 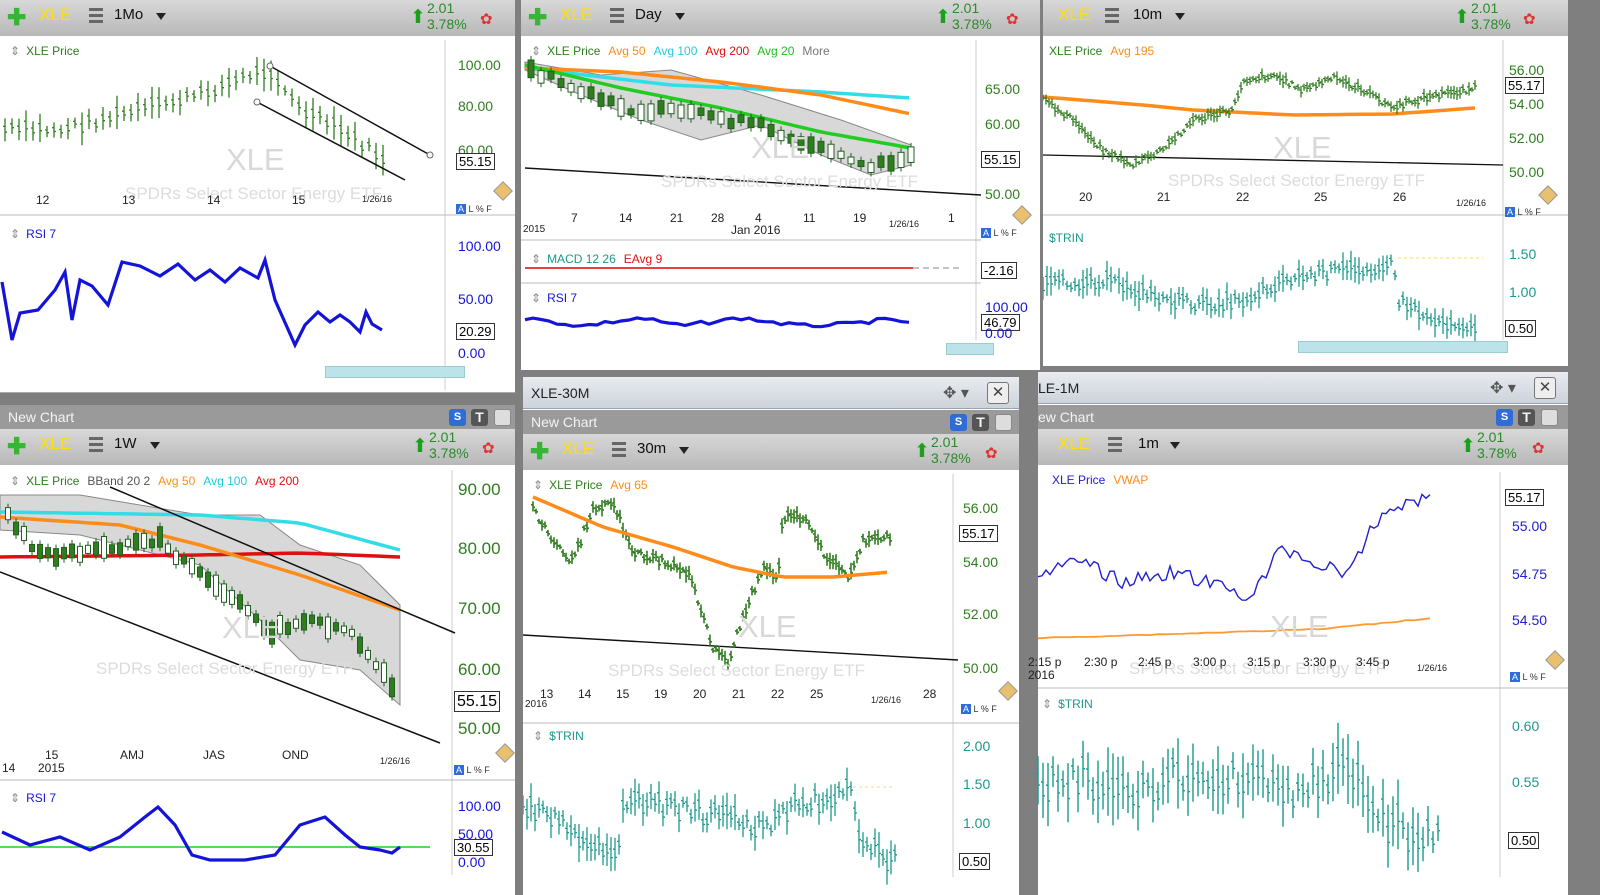 I want to click on window-title-bar: XLE-30M ✥ ▾ ✕, so click(x=771, y=393).